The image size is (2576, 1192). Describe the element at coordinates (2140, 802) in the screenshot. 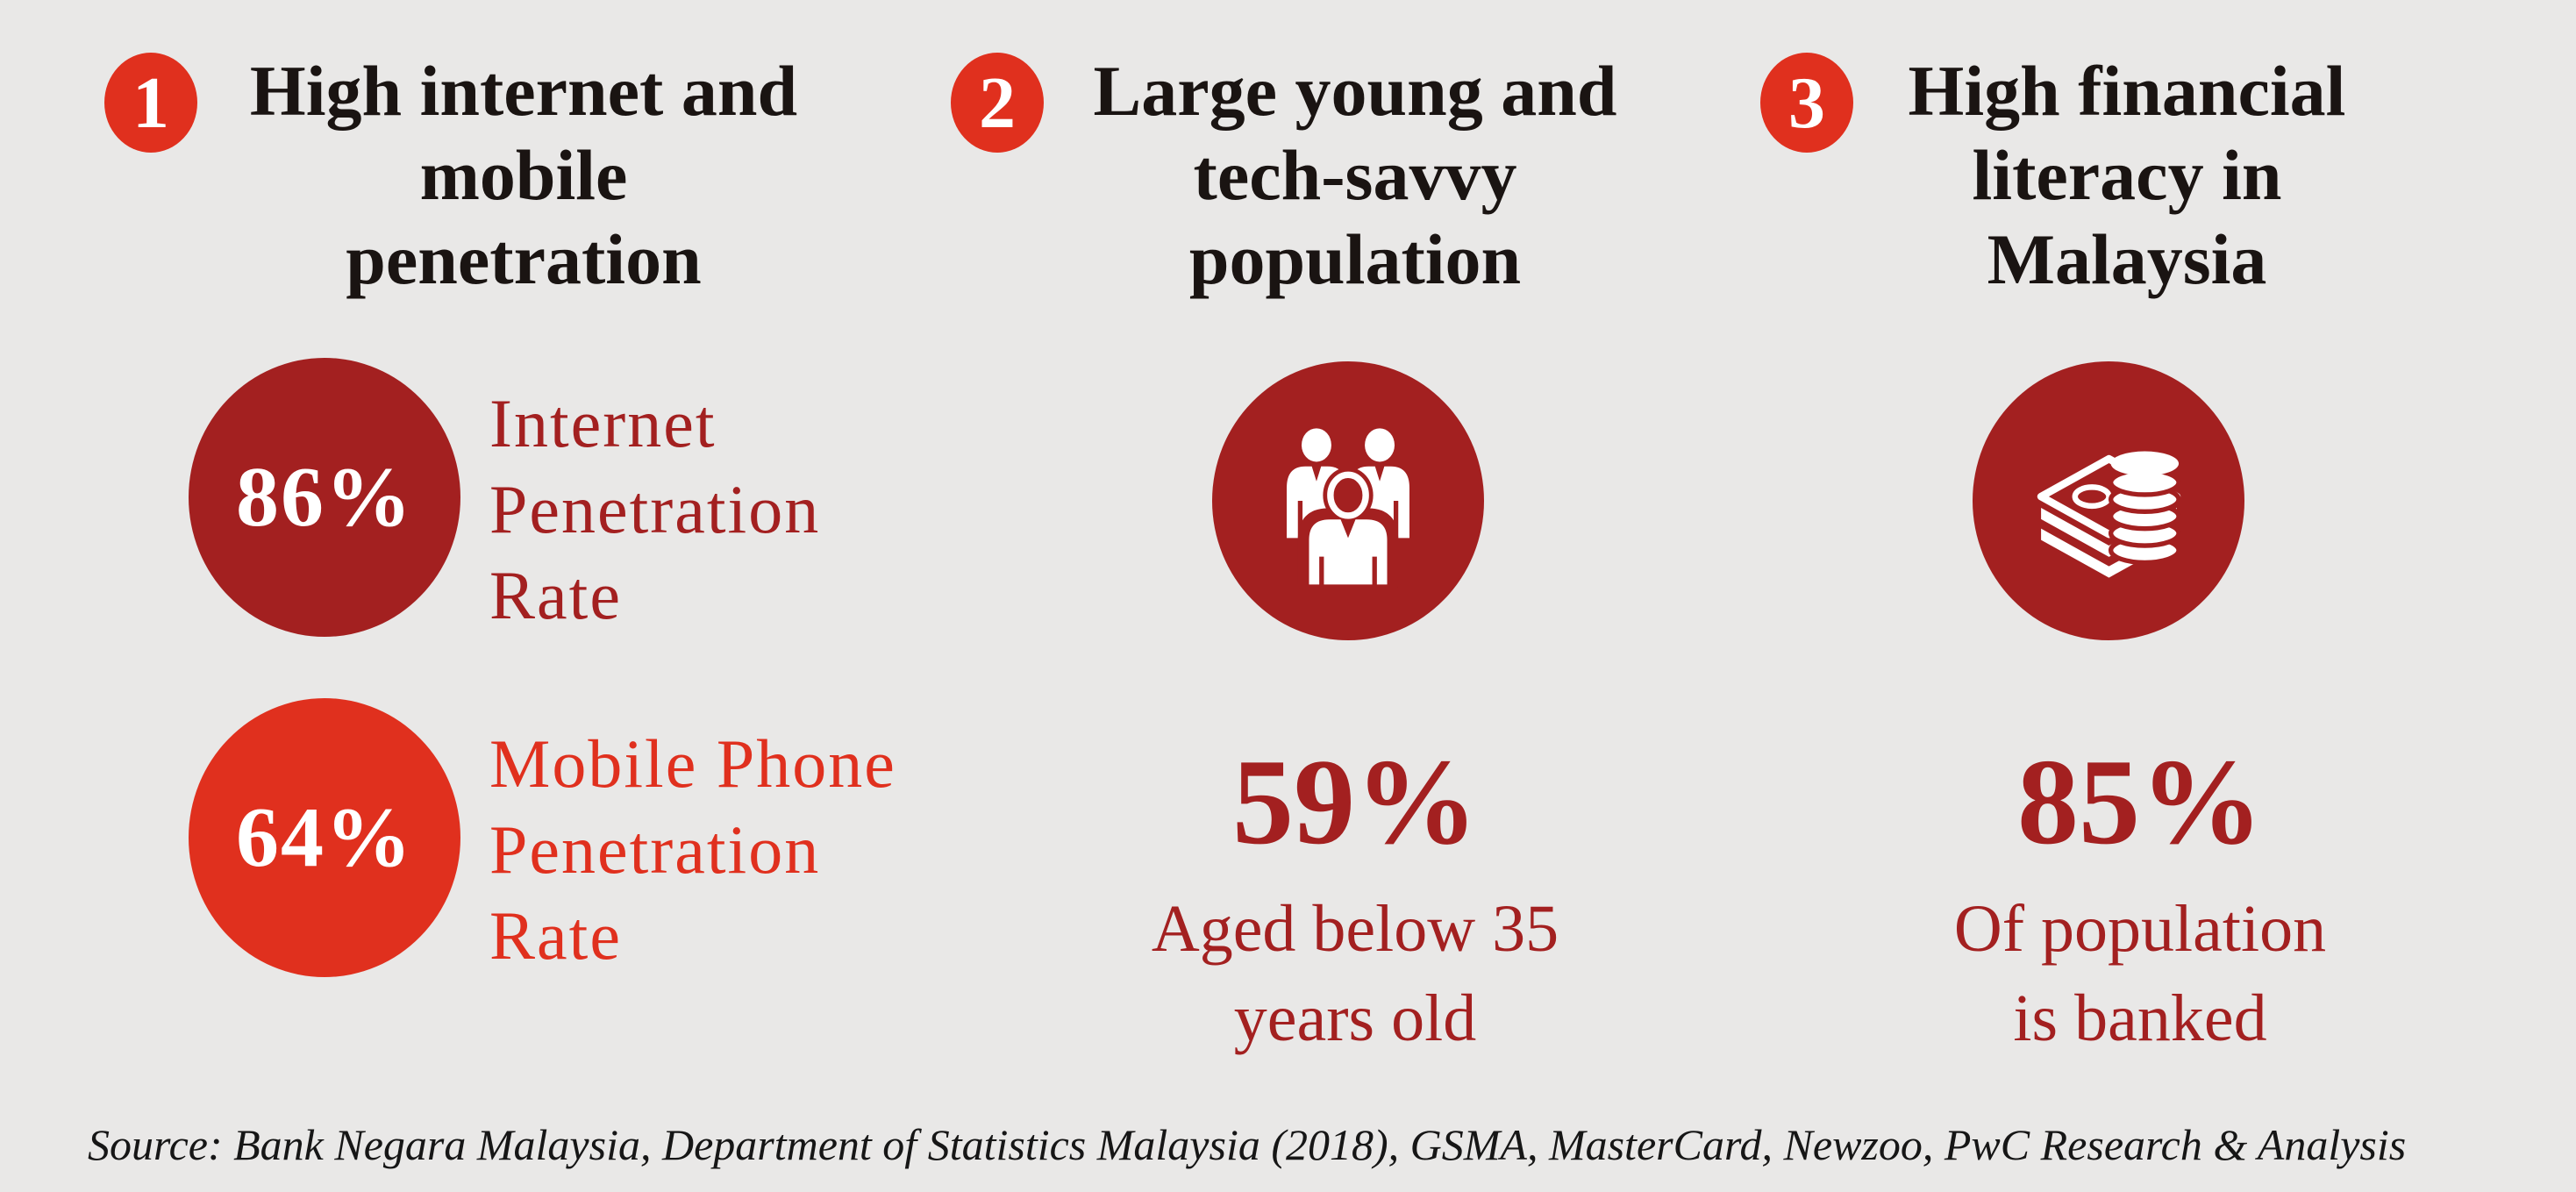

I see `banked-population-value: 85%` at that location.